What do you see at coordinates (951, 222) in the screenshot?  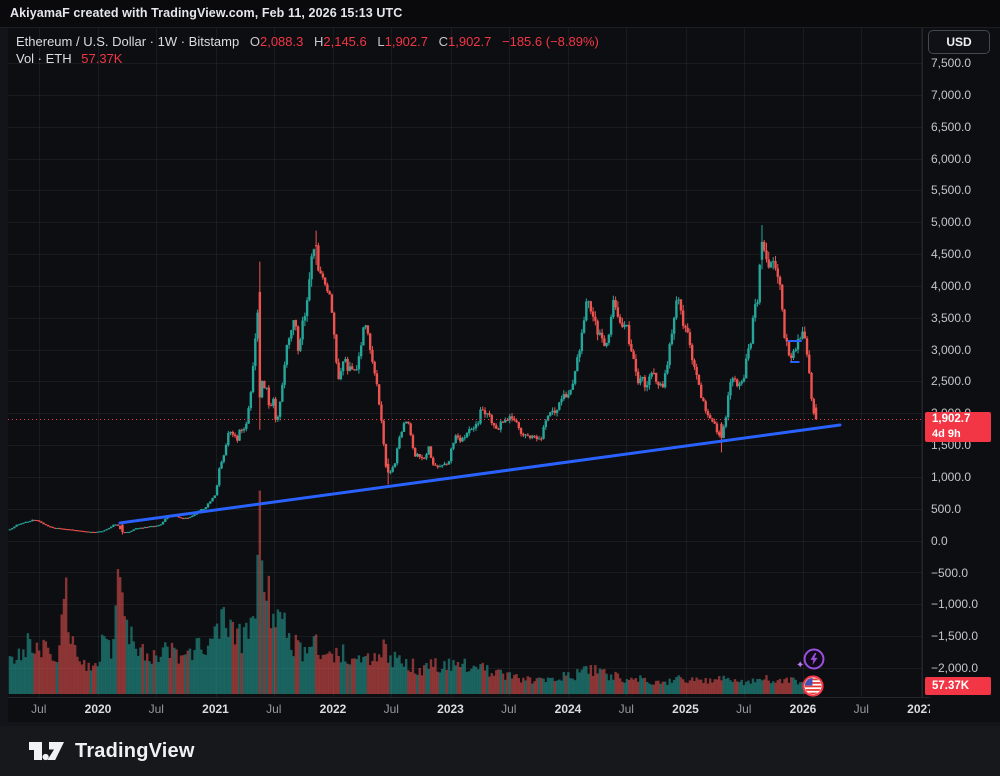 I see `price-tick-label: 5,000.0` at bounding box center [951, 222].